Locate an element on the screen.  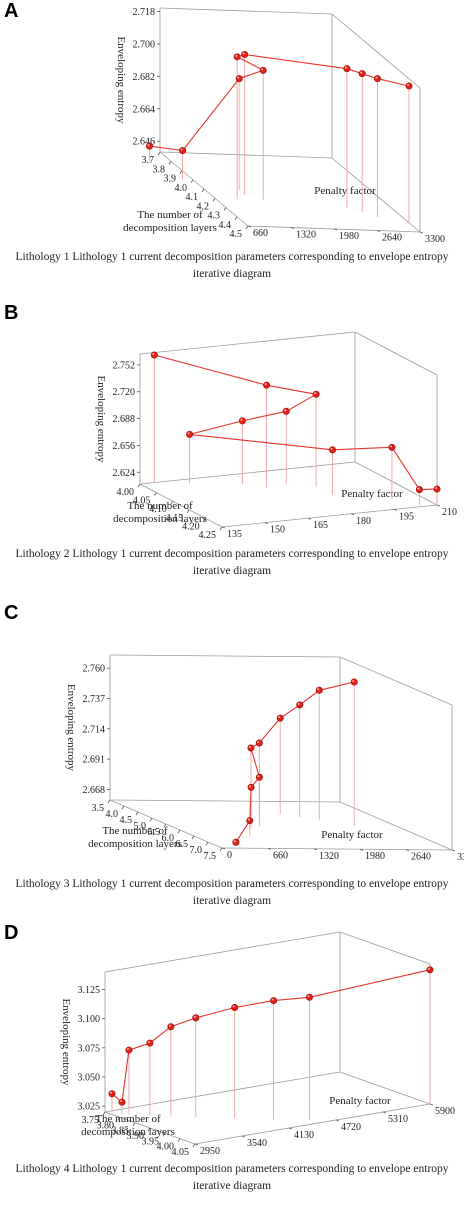
x-tick-label: 4.05 is located at coordinates (142, 501).